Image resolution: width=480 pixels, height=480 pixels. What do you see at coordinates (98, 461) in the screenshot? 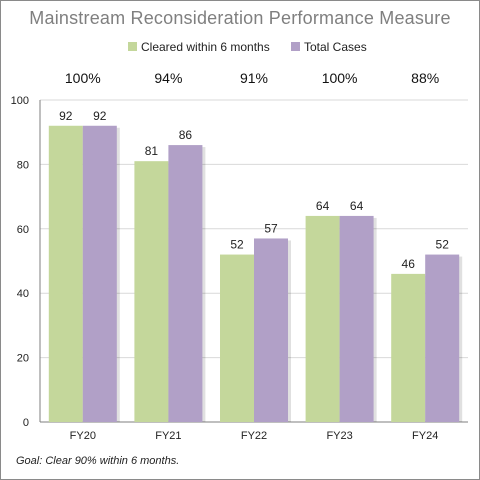
I see `goal-footnote: Goal: Clear 90% within 6 months.` at bounding box center [98, 461].